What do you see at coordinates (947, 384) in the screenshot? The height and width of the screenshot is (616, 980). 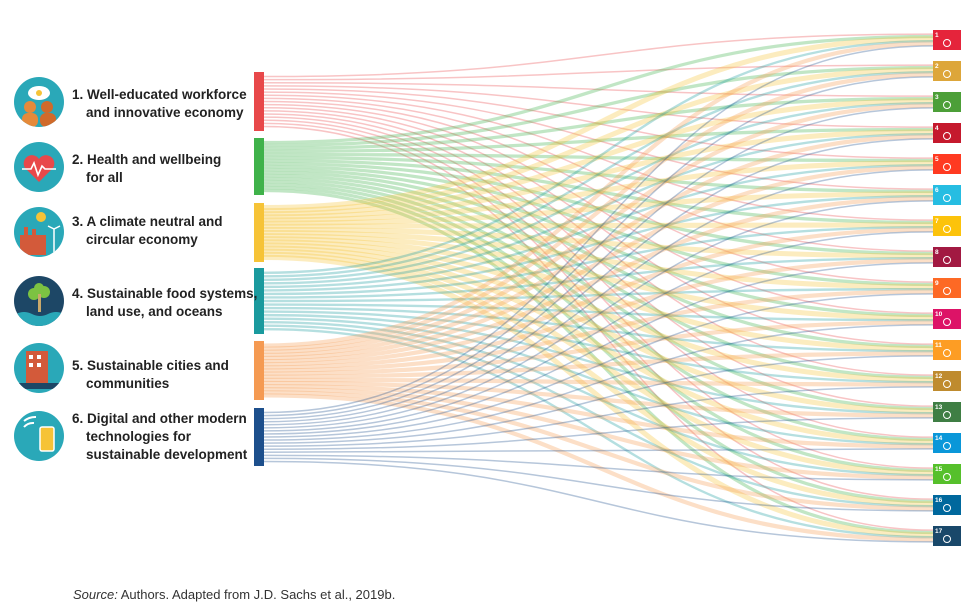 I see `infinity-icon` at bounding box center [947, 384].